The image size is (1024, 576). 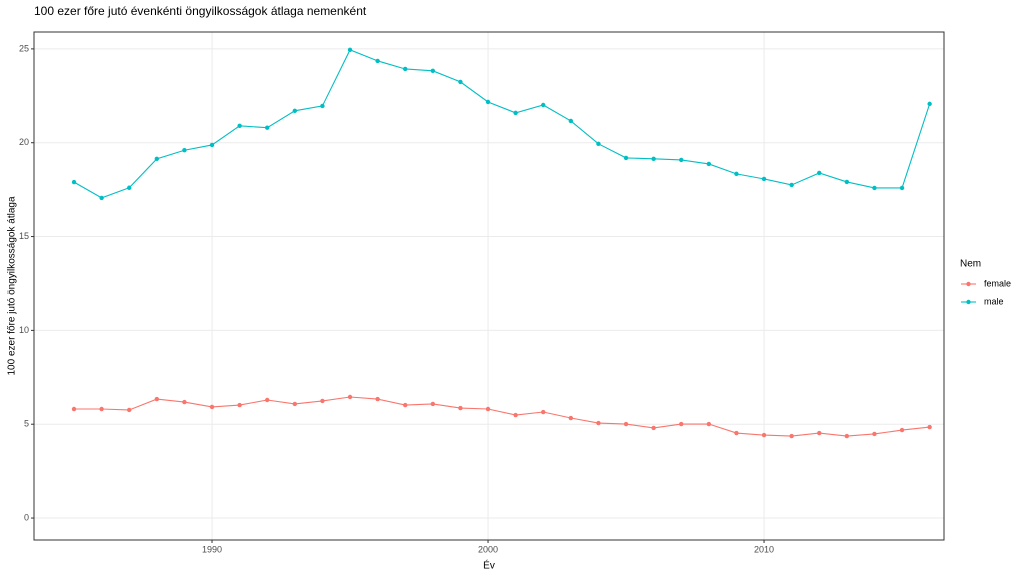 What do you see at coordinates (24, 236) in the screenshot?
I see `y-tick-label: 15` at bounding box center [24, 236].